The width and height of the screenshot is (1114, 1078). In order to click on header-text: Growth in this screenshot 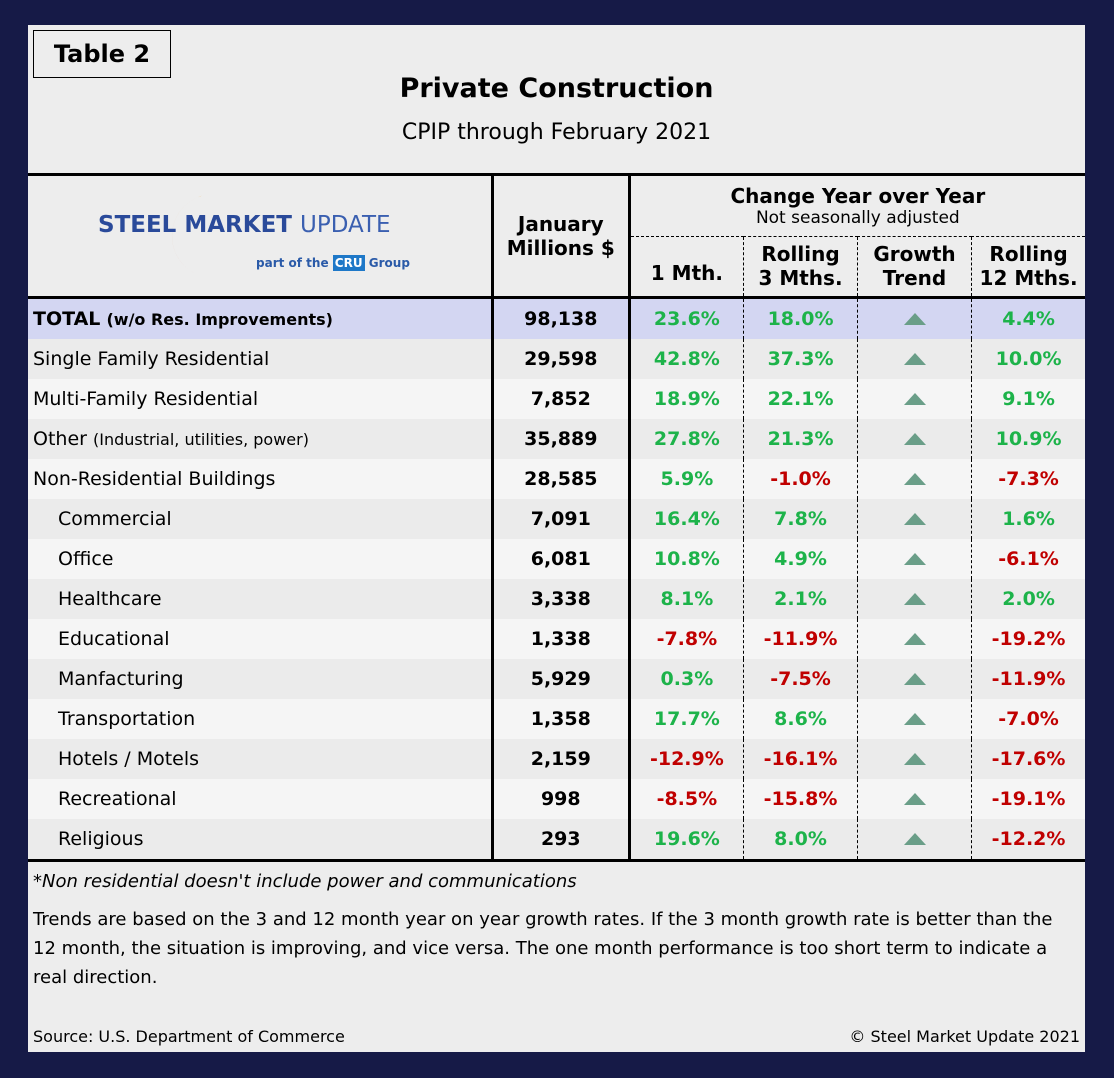, I will do `click(914, 254)`.